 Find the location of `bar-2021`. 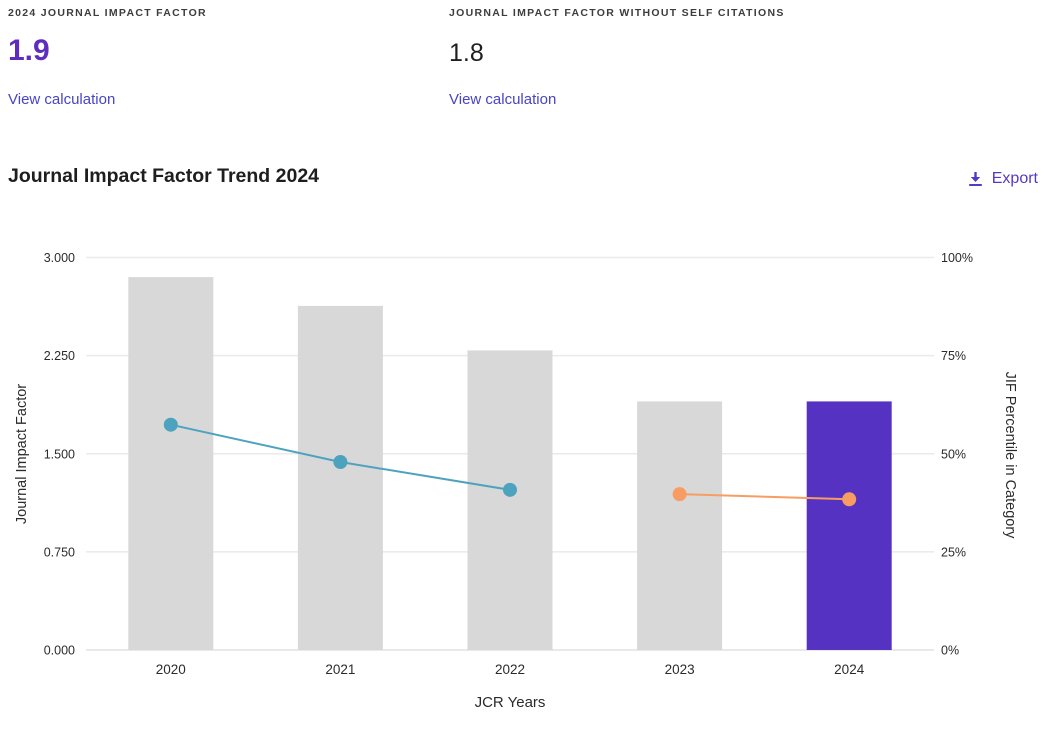

bar-2021 is located at coordinates (340, 477).